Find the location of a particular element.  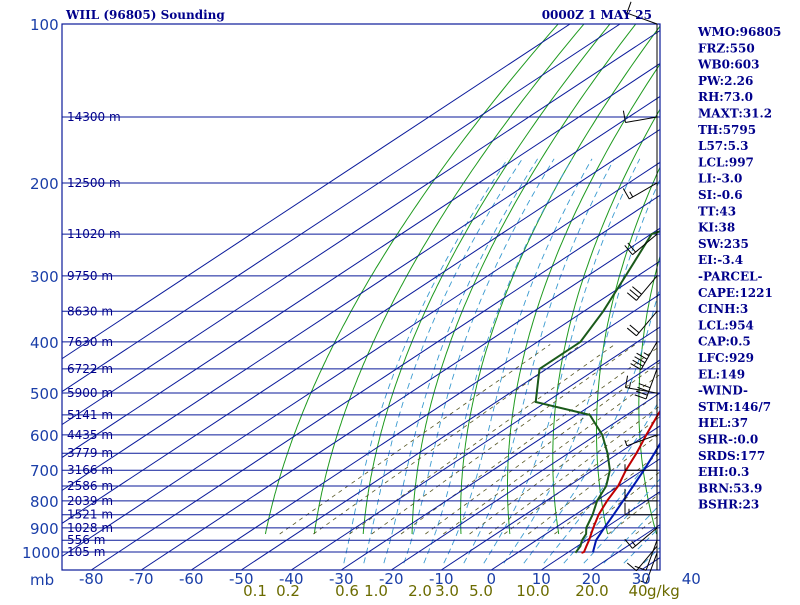

height-label: 14300 m is located at coordinates (94, 117).